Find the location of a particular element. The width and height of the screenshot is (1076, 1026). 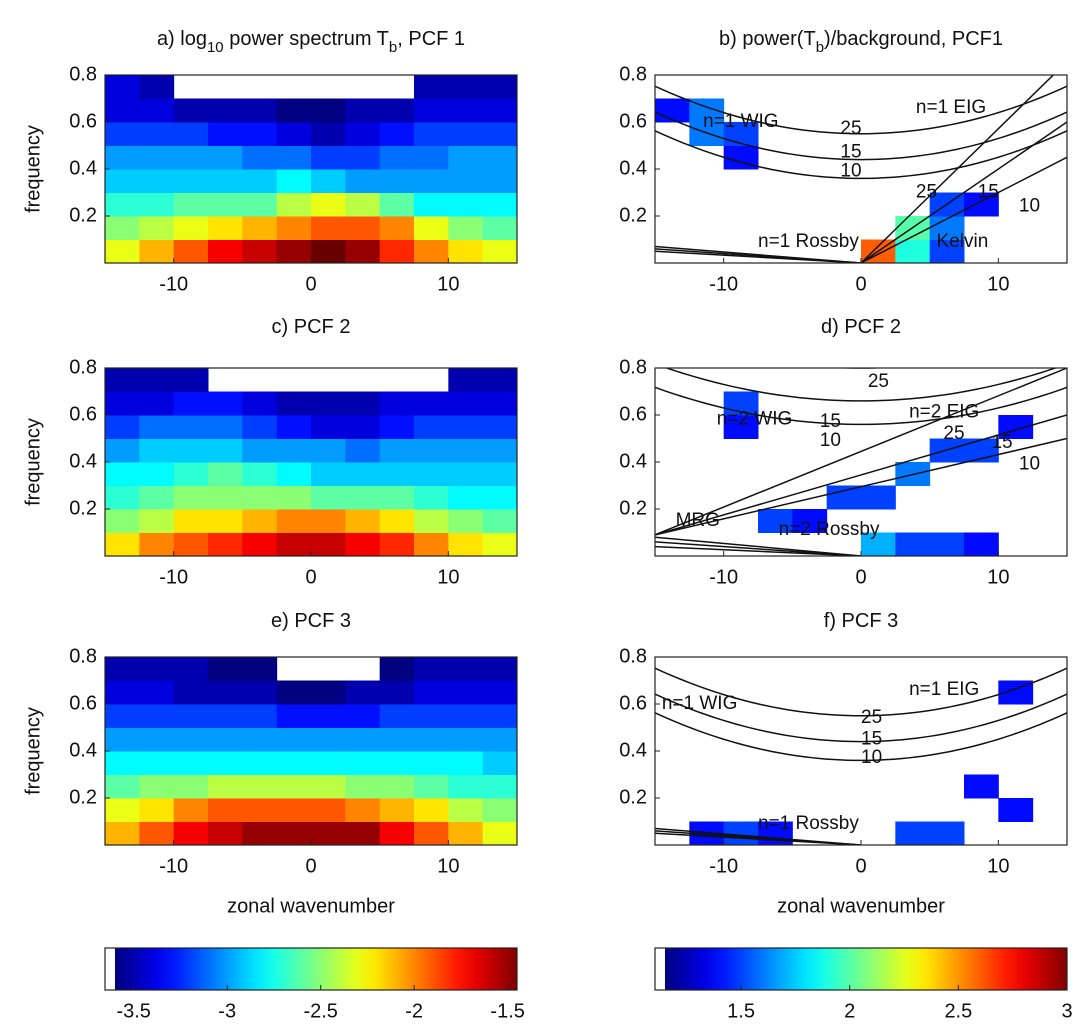

dispersion-curves is located at coordinates (861, 169).